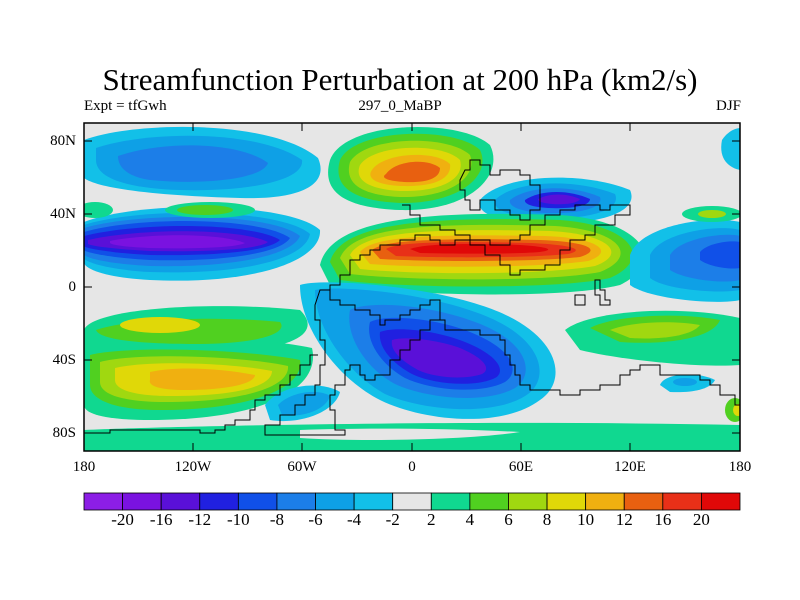 This screenshot has width=800, height=600. I want to click on np-high-negative, so click(202, 162).